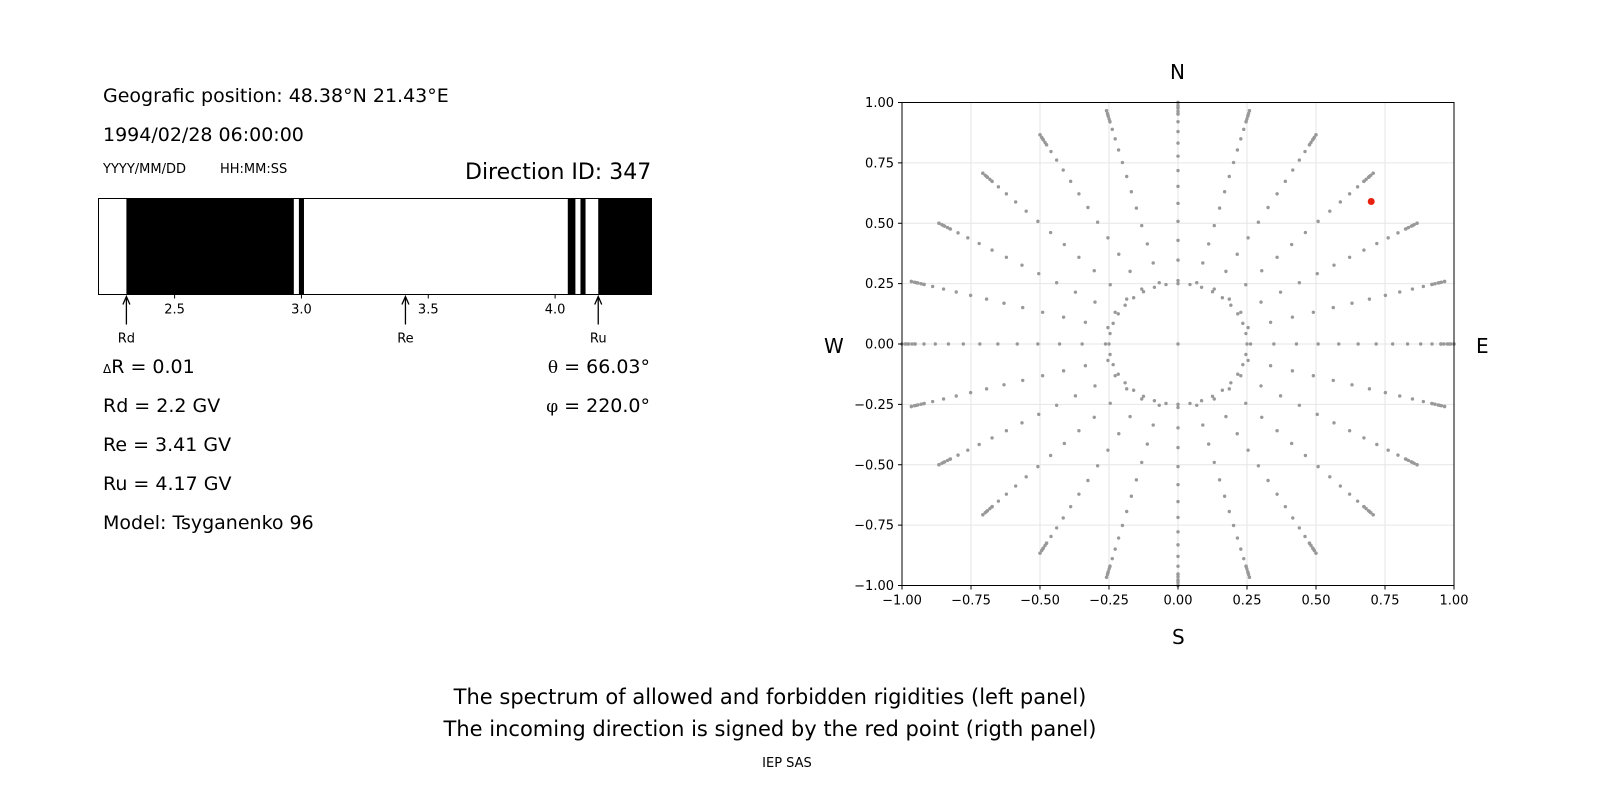  What do you see at coordinates (1247, 601) in the screenshot?
I see `x-tick-label: 0.25` at bounding box center [1247, 601].